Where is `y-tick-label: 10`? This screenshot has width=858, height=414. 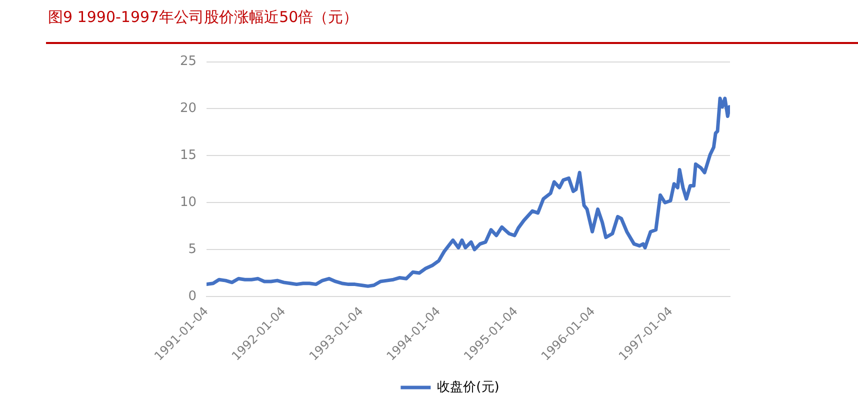
y-tick-label: 10 is located at coordinates (188, 202).